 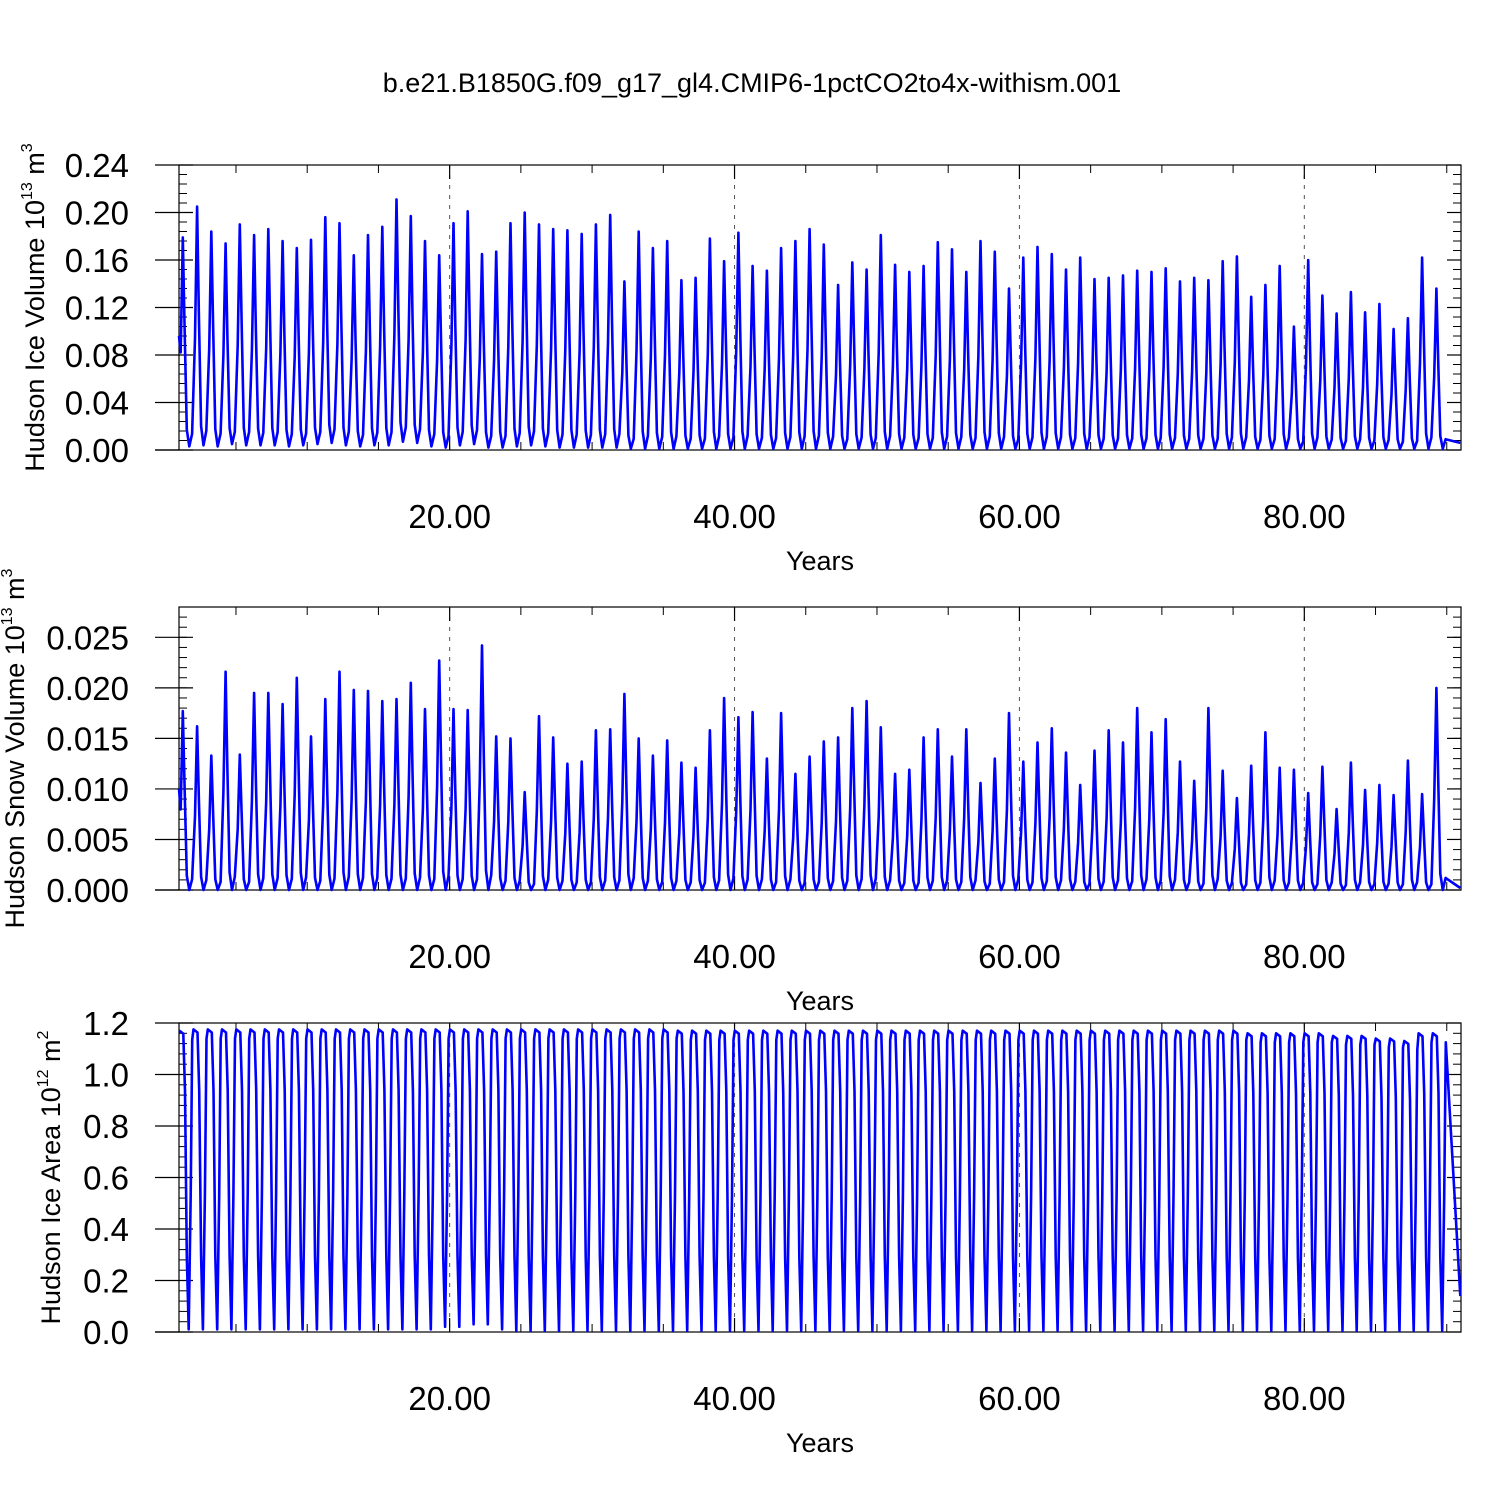 I want to click on y-tick-label: 1.2, so click(x=106, y=1023).